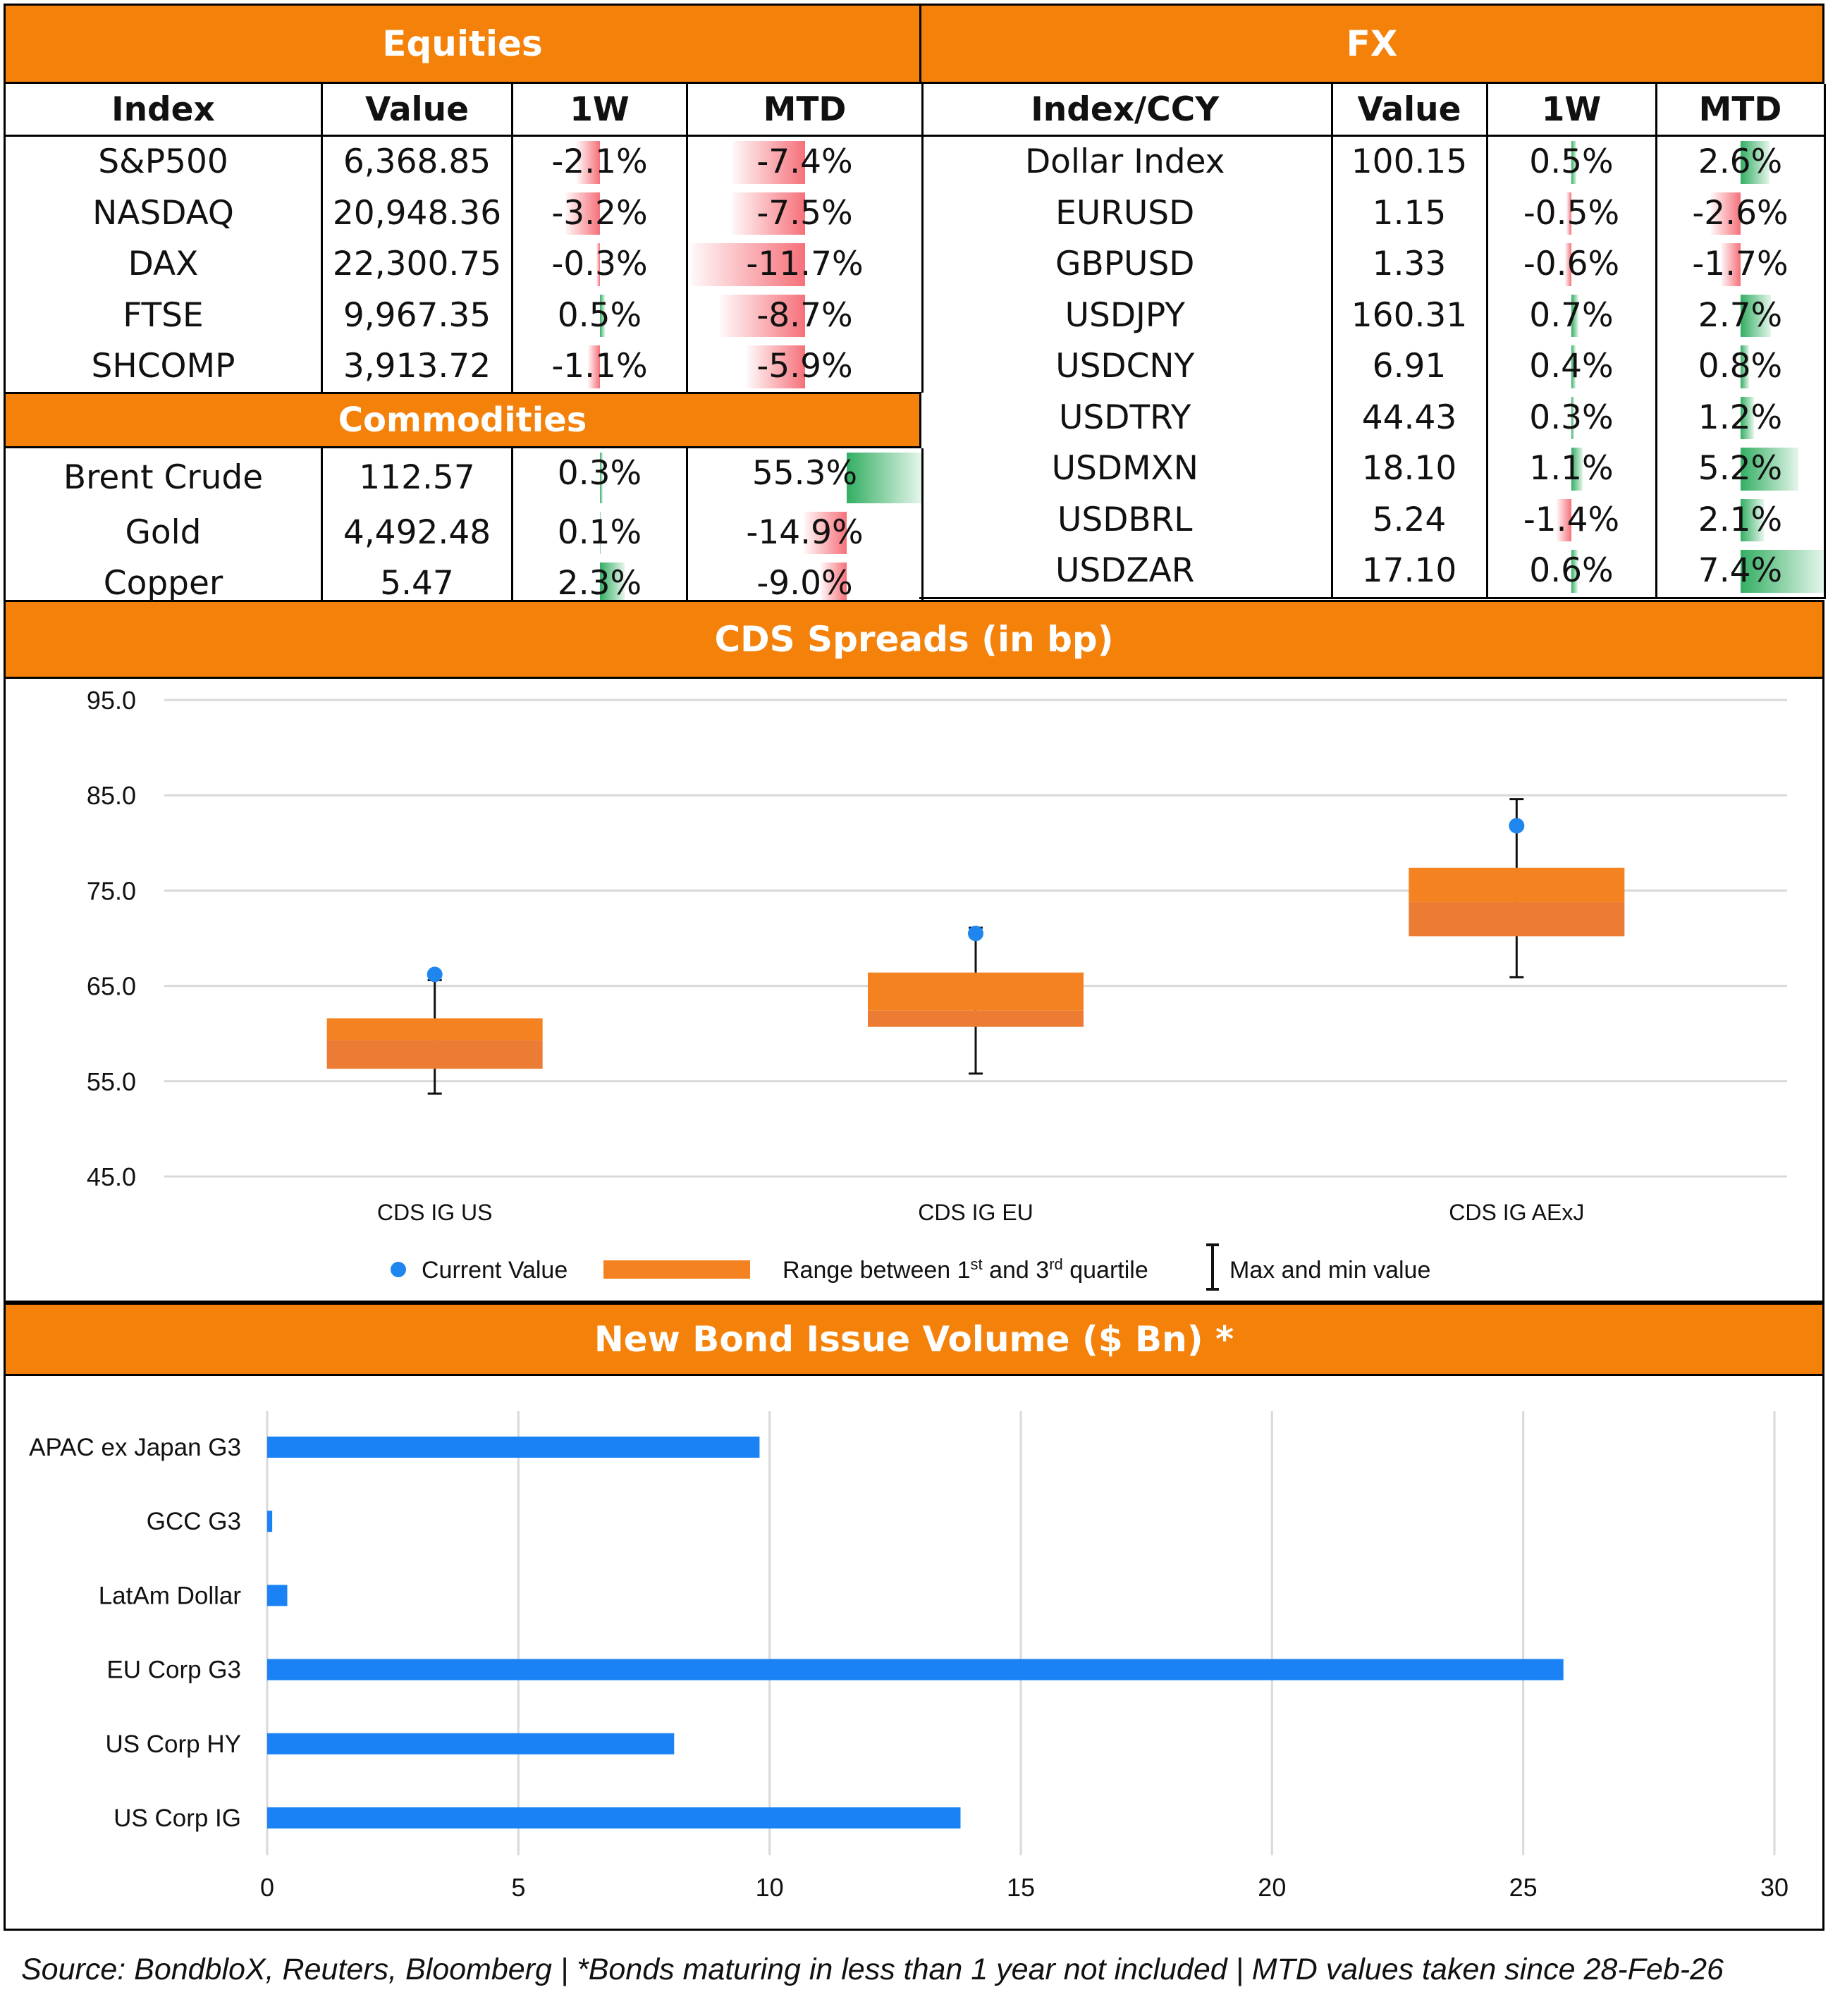  I want to click on fx-header: FX, so click(1371, 44).